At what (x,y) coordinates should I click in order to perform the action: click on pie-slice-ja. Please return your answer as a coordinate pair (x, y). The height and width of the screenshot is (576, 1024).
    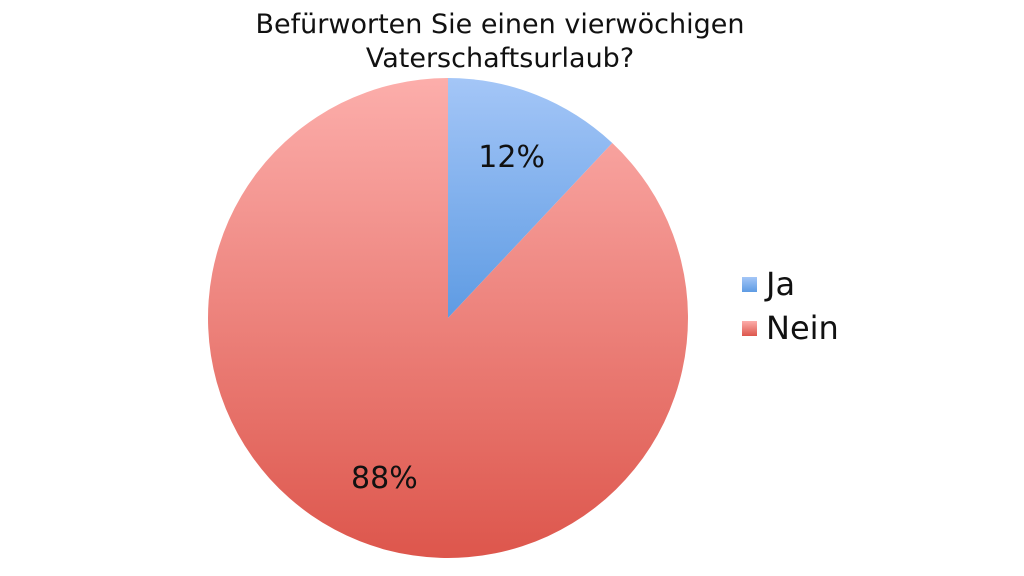
    Looking at the image, I should click on (530, 198).